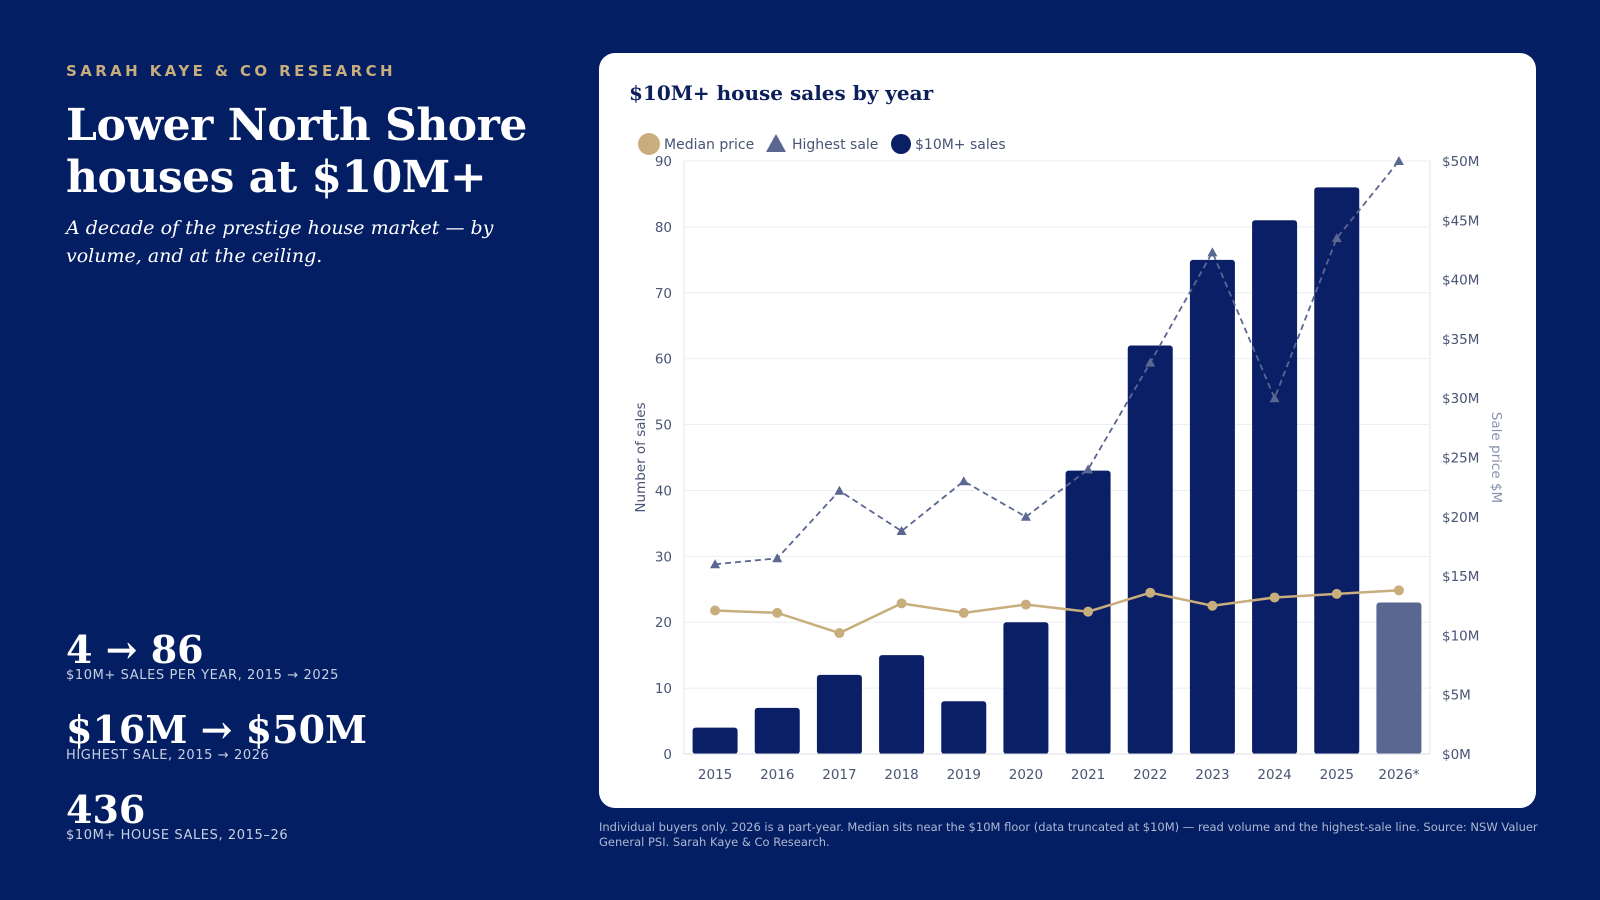  I want to click on highest-sale-legend-icon, so click(776, 143).